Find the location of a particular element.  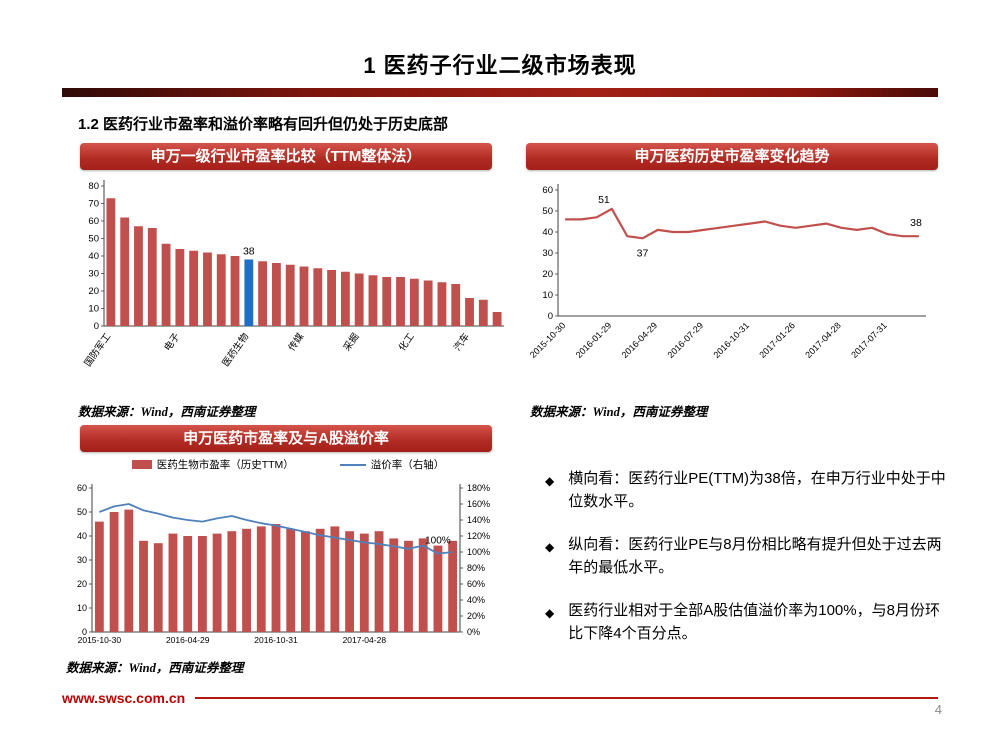

svg-text: 120% is located at coordinates (478, 536).